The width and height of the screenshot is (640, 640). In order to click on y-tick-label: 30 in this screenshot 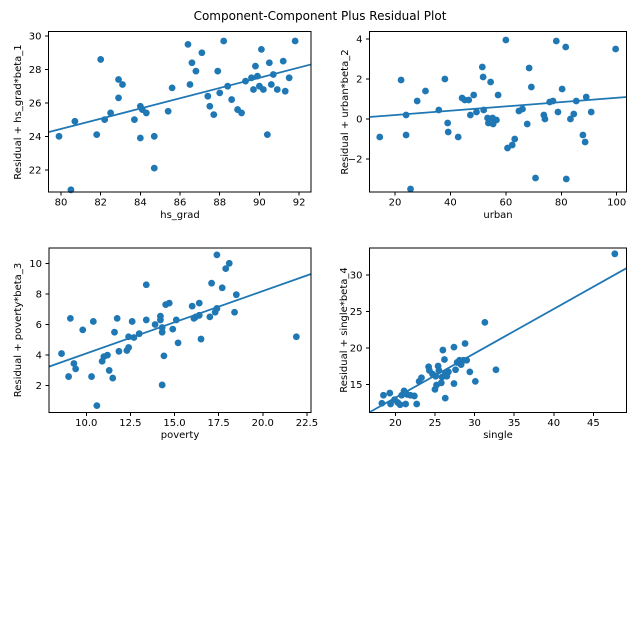, I will do `click(356, 275)`.